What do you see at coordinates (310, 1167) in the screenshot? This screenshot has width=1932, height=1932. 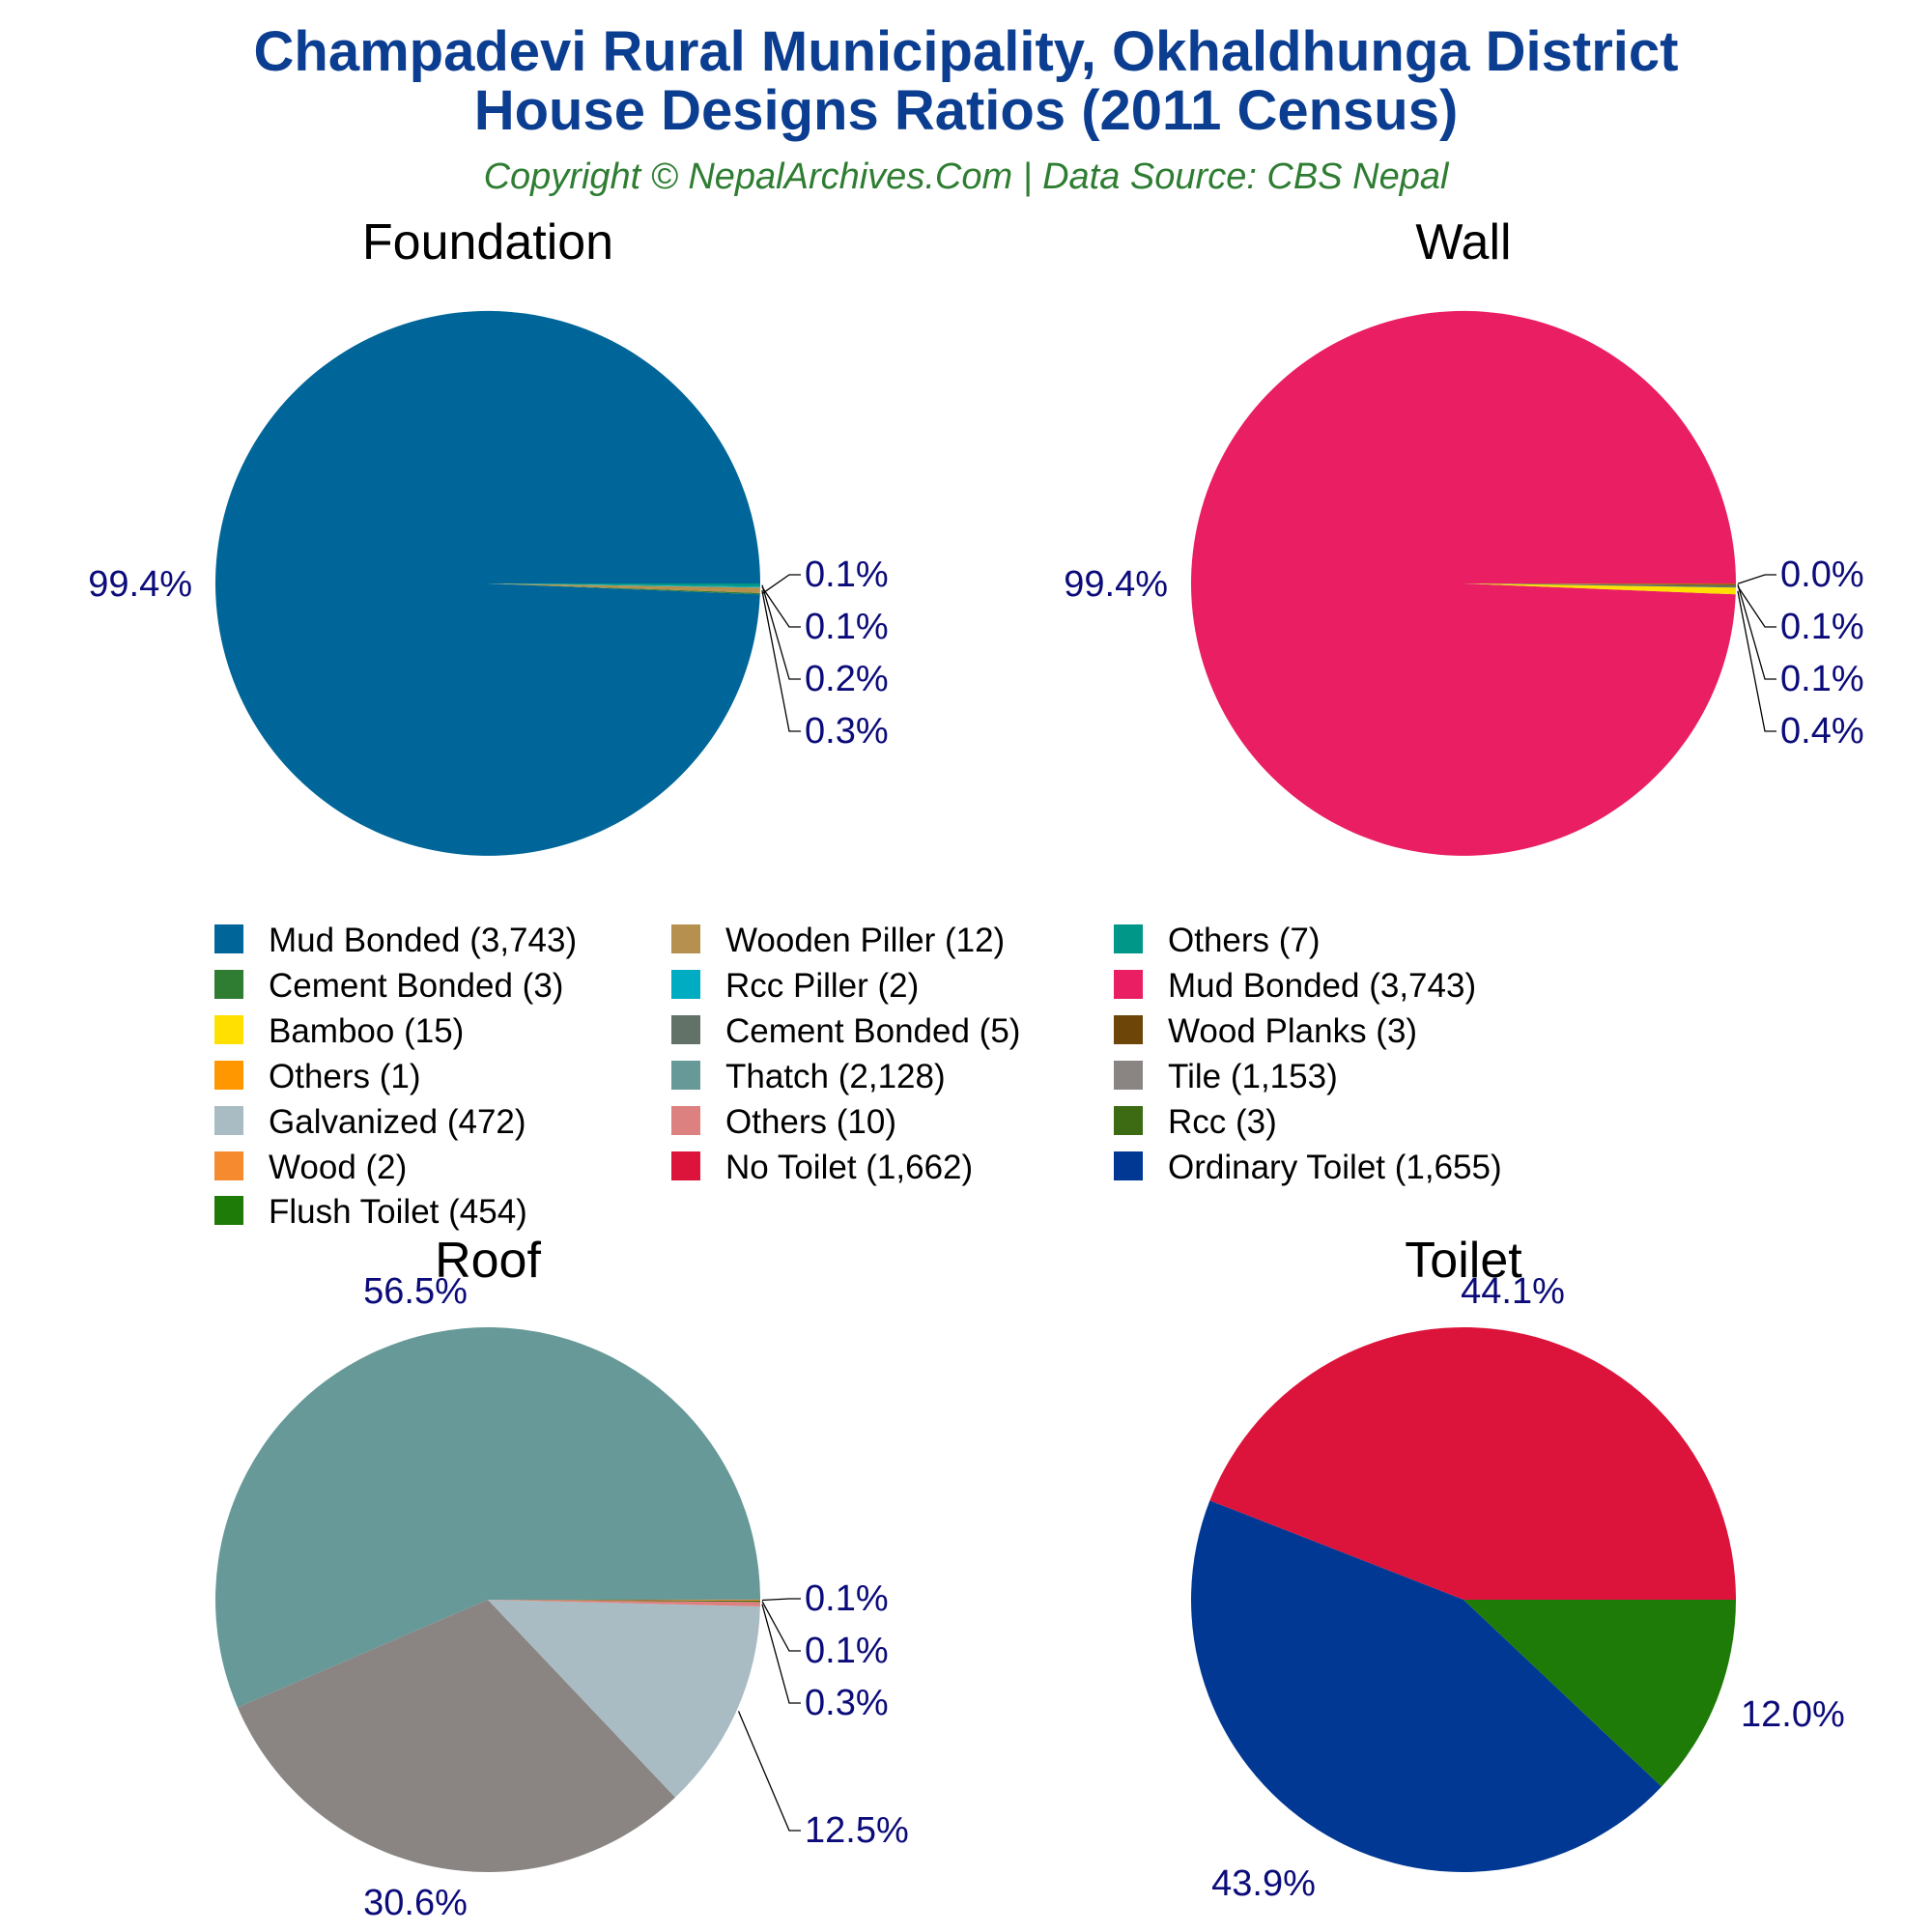 I see `legend-item-wood-2: Wood (2)` at bounding box center [310, 1167].